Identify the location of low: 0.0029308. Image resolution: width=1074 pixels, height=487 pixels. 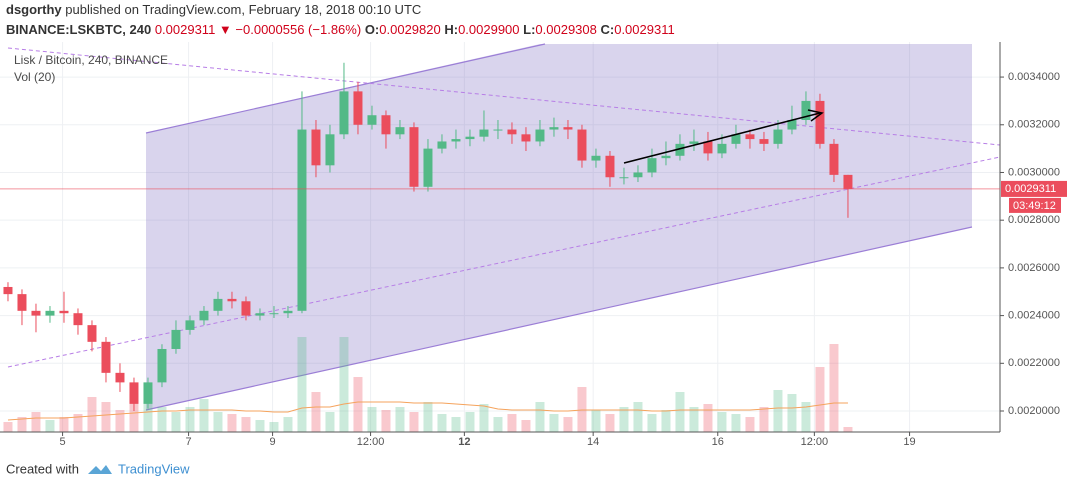
(565, 29).